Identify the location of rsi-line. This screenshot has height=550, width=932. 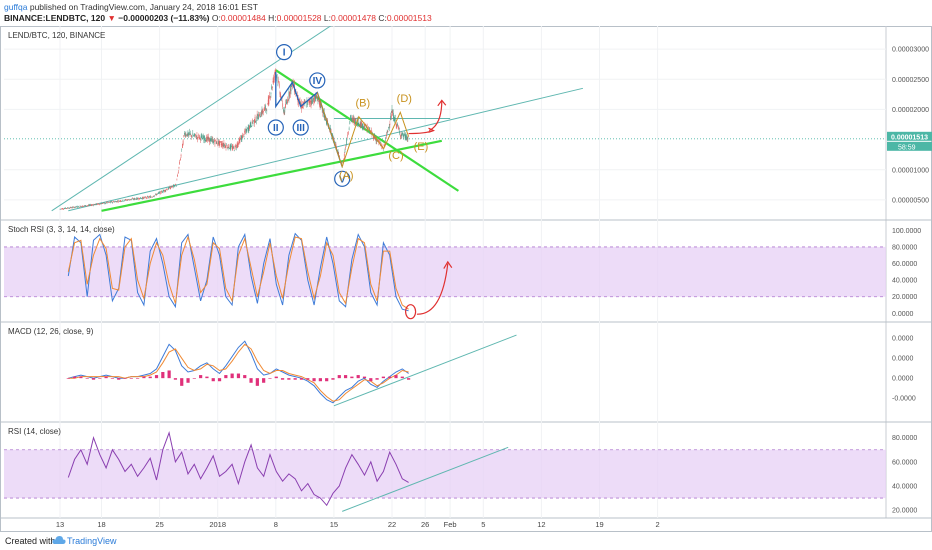
(238, 469).